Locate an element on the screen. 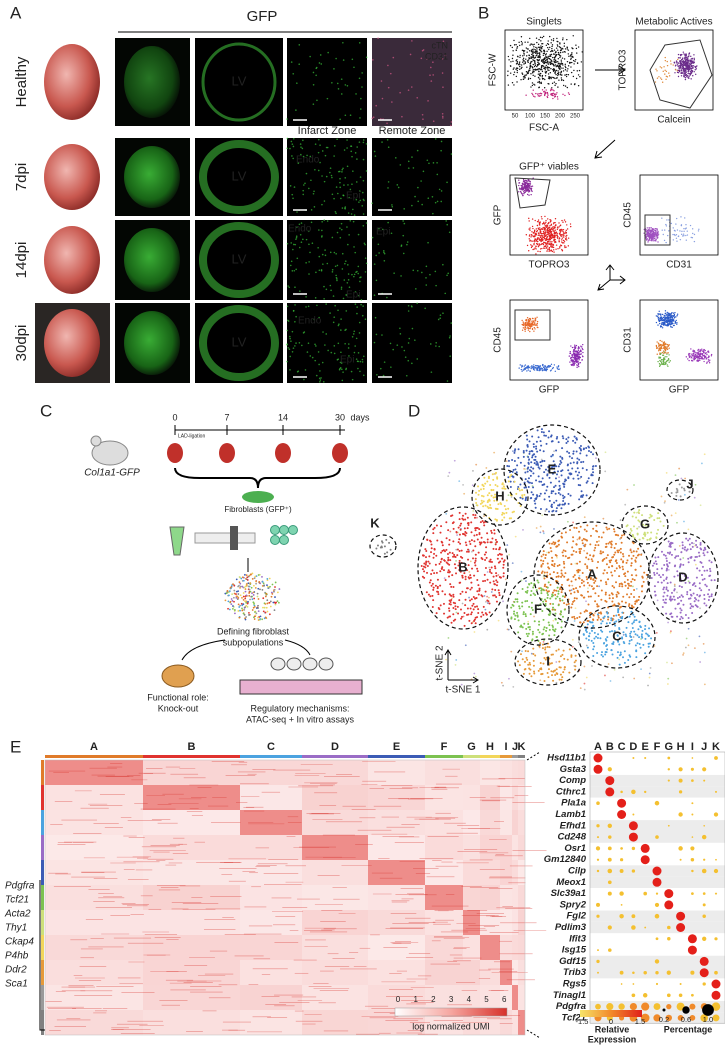 The image size is (725, 1050). flow-plot is located at coordinates (679, 215).